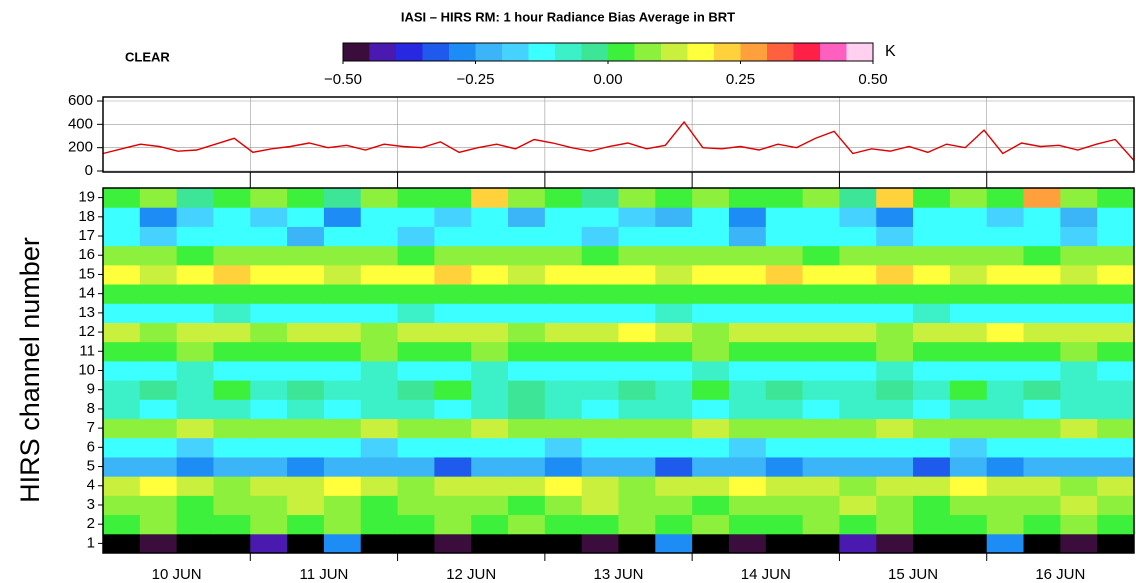 The image size is (1136, 583). Describe the element at coordinates (766, 574) in the screenshot. I see `x-tick-label: 14 JUN` at that location.